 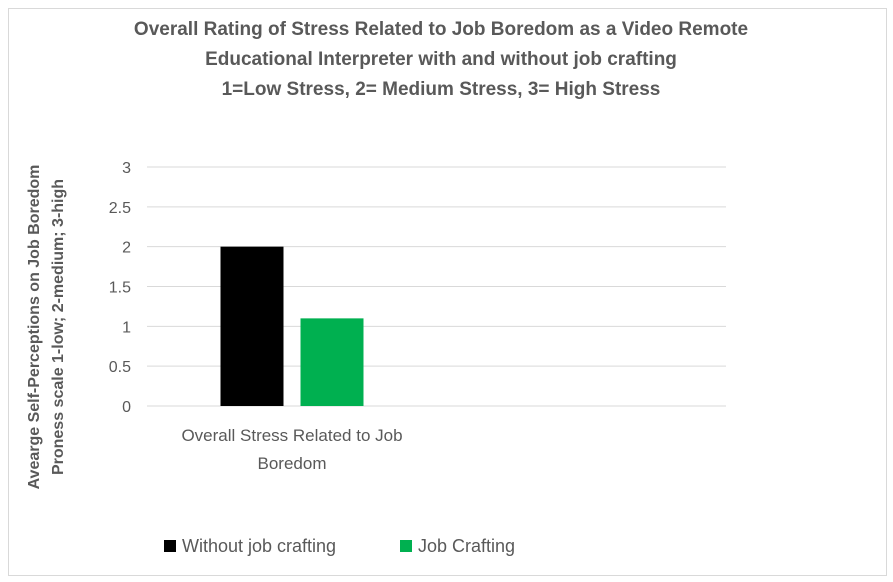 What do you see at coordinates (259, 546) in the screenshot?
I see `legend-label-without-job-crafting: Without job crafting` at bounding box center [259, 546].